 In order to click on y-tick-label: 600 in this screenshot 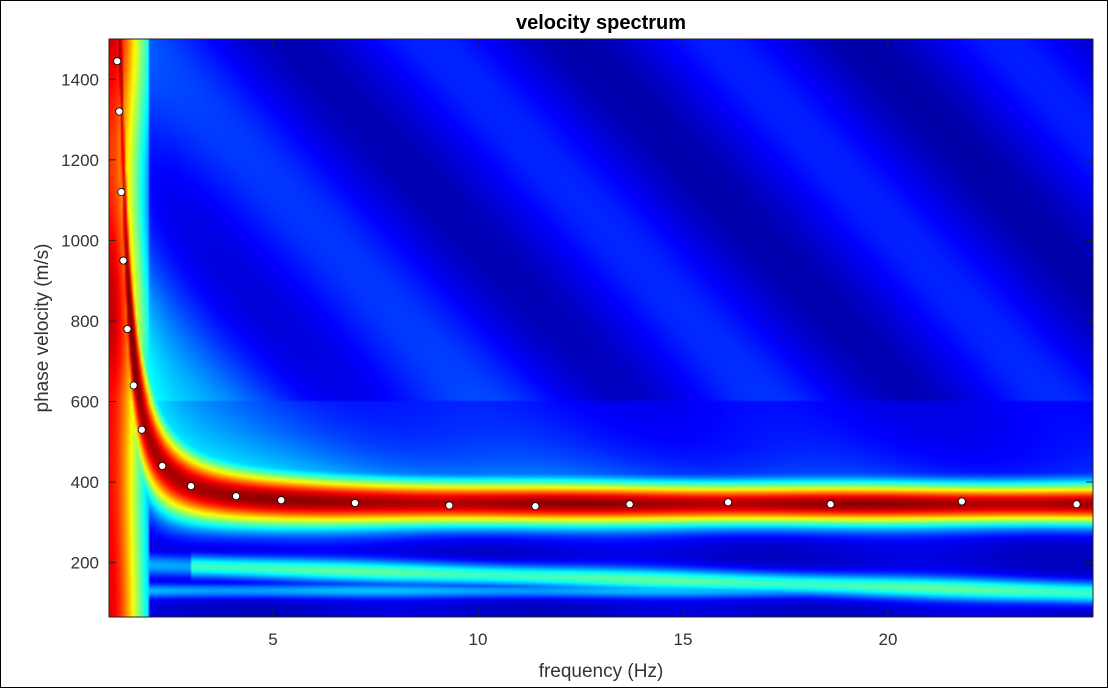, I will do `click(85, 402)`.